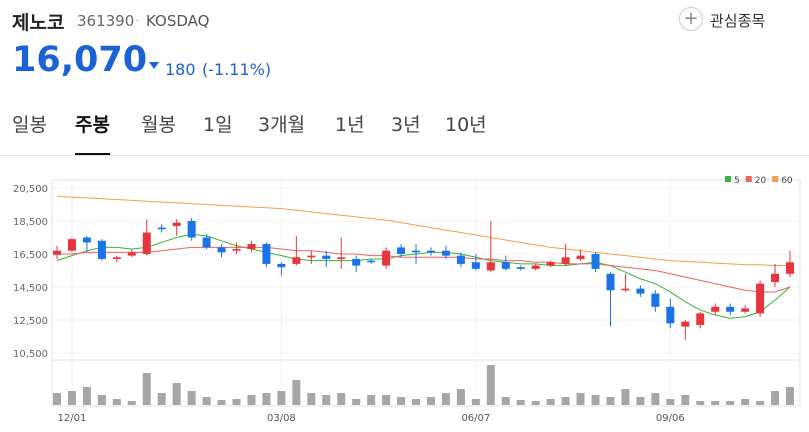 The image size is (809, 432). Describe the element at coordinates (350, 125) in the screenshot. I see `tab: 1년` at that location.